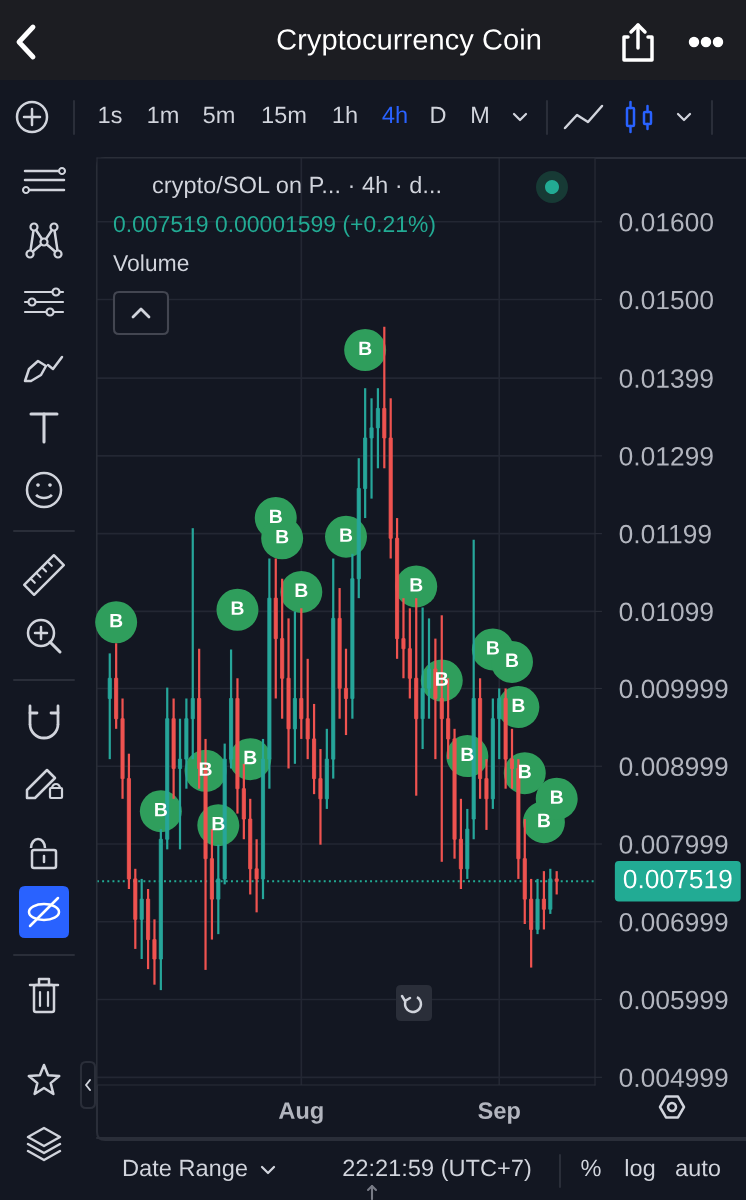  What do you see at coordinates (677, 879) in the screenshot?
I see `ref-line-label: 0.007519` at bounding box center [677, 879].